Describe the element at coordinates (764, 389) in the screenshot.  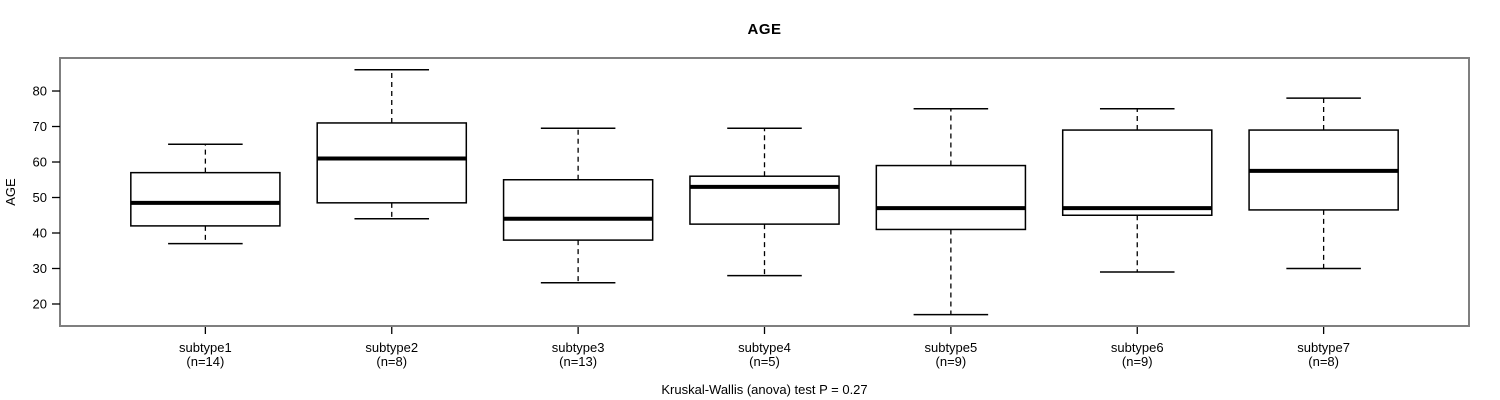
I see `kruskal-wallis-note: Kruskal-Wallis (anova) test P = 0.27` at that location.